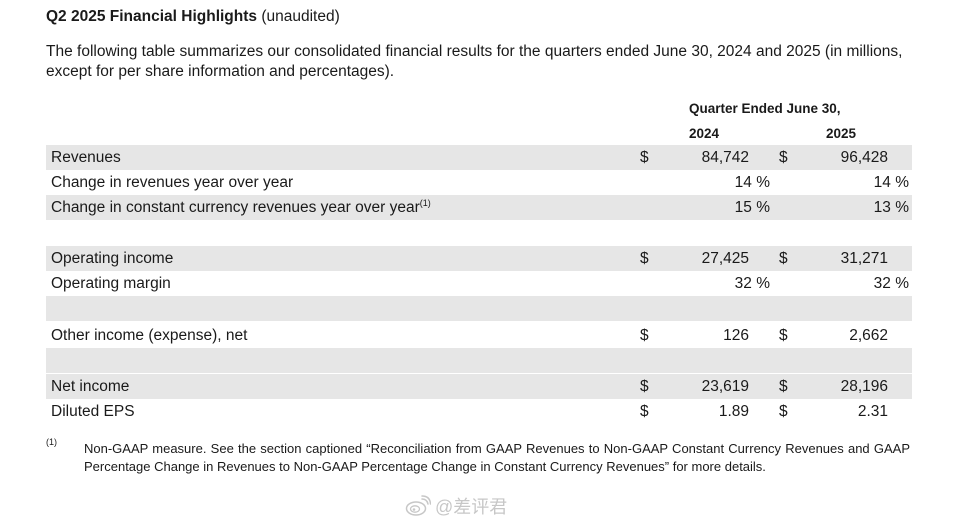 The width and height of the screenshot is (954, 526). Describe the element at coordinates (733, 411) in the screenshot. I see `value-2024: 1.89` at that location.